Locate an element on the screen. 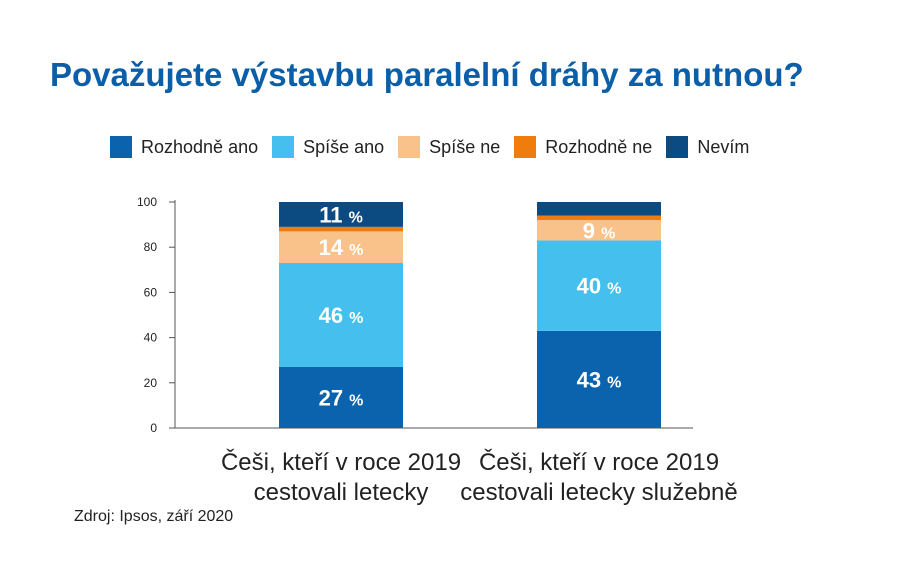  legend-item-spise-ne: Spíše ne is located at coordinates (449, 147).